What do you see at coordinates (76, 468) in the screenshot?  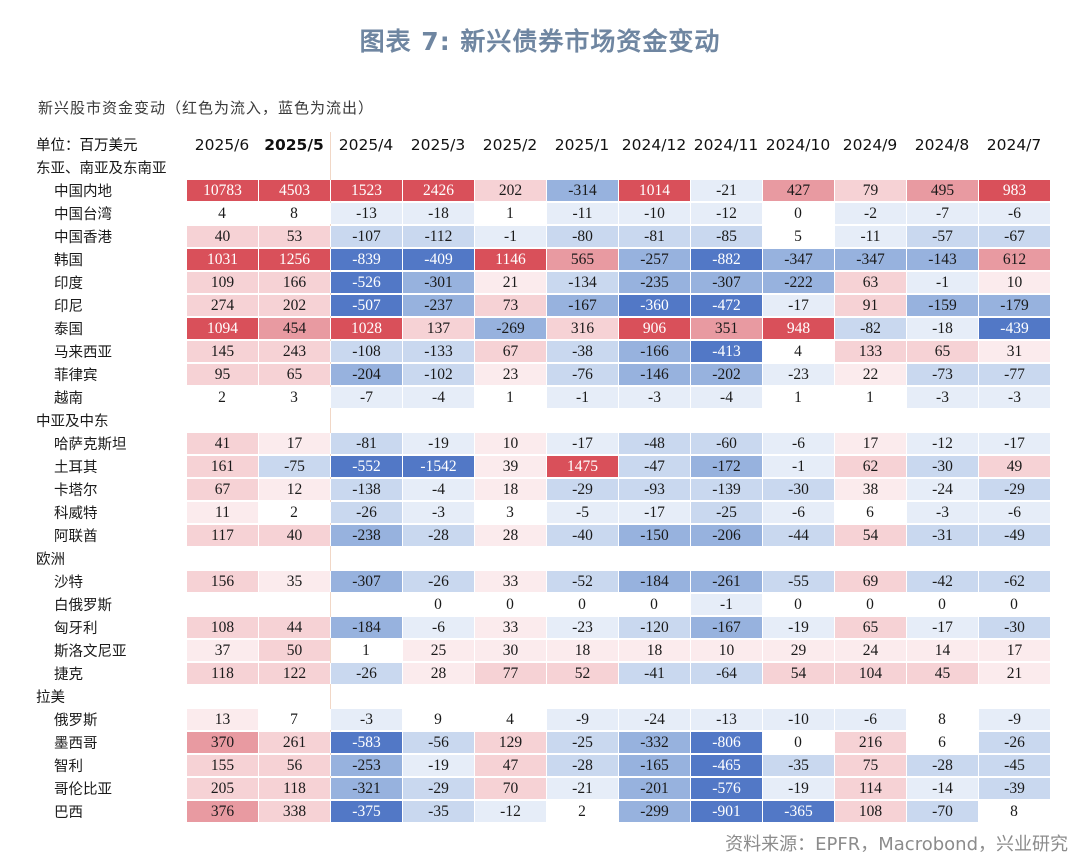 I see `row-label: 土耳其` at bounding box center [76, 468].